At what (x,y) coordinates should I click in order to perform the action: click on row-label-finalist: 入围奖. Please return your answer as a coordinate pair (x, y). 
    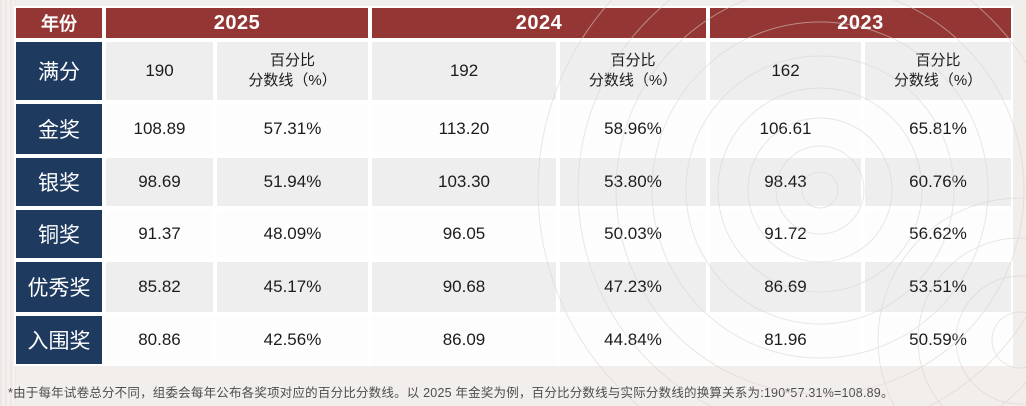
    Looking at the image, I should click on (59, 340).